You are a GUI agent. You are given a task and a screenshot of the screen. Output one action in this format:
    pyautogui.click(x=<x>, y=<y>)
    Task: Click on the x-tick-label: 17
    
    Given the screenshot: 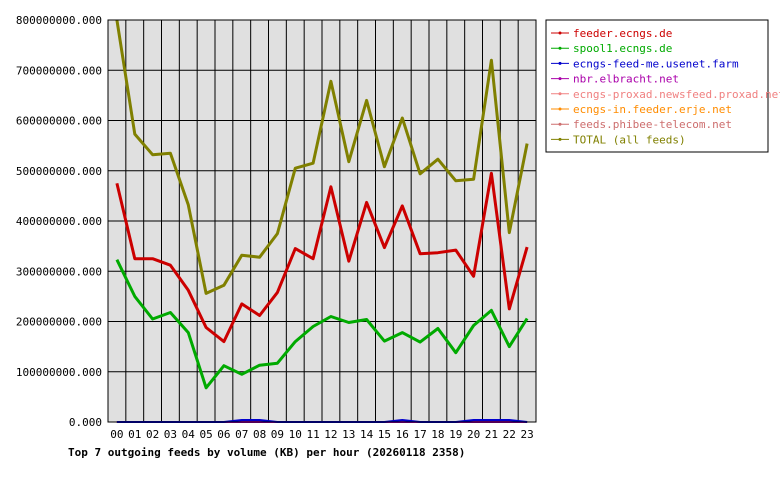 What is the action you would take?
    pyautogui.click(x=419, y=434)
    